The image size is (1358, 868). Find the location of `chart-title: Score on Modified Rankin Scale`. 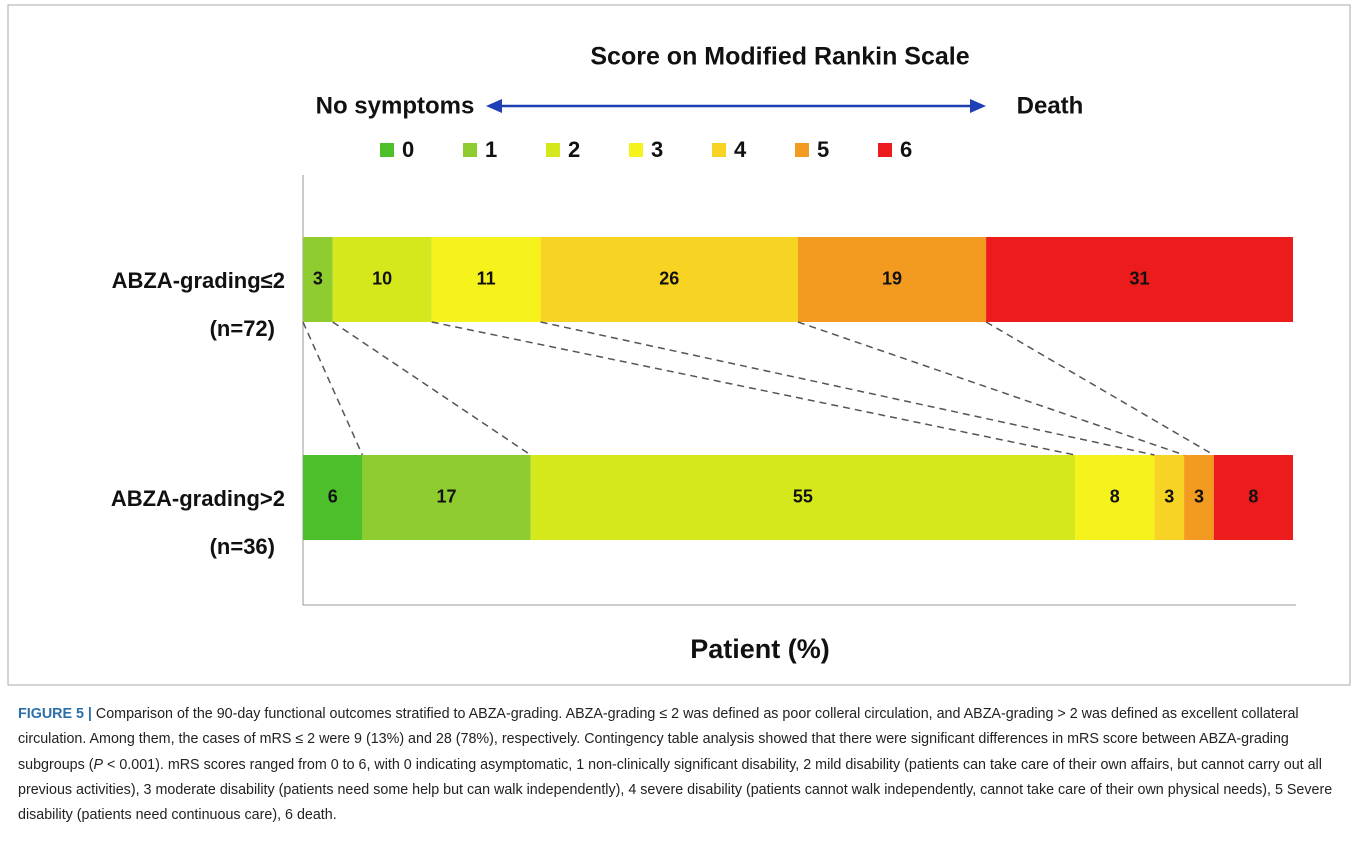

chart-title: Score on Modified Rankin Scale is located at coordinates (779, 57).